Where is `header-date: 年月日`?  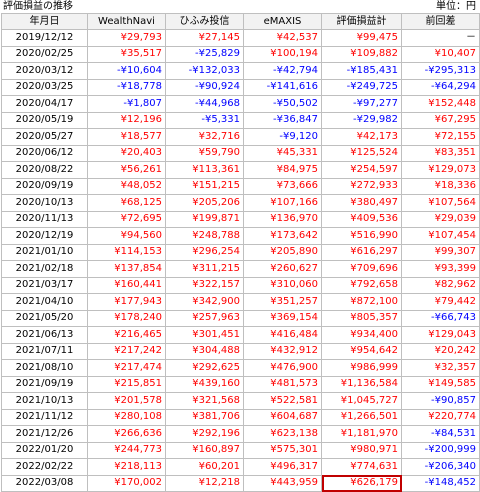 header-date: 年月日 is located at coordinates (44, 21).